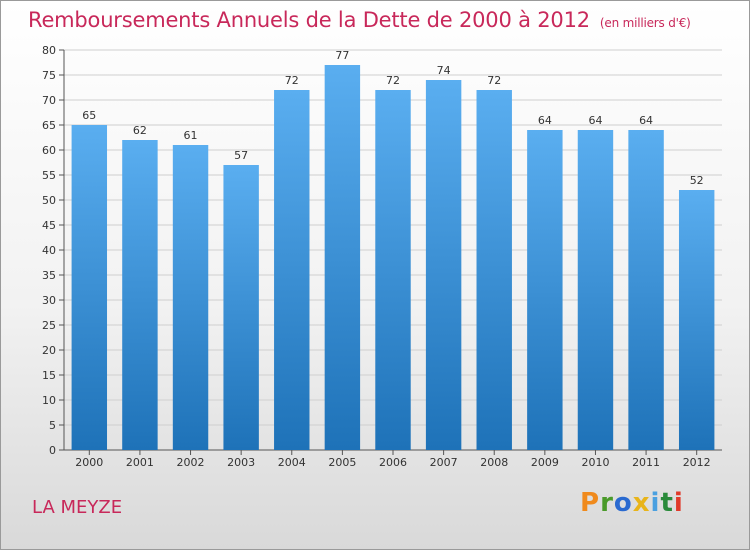  I want to click on bar-2011, so click(646, 290).